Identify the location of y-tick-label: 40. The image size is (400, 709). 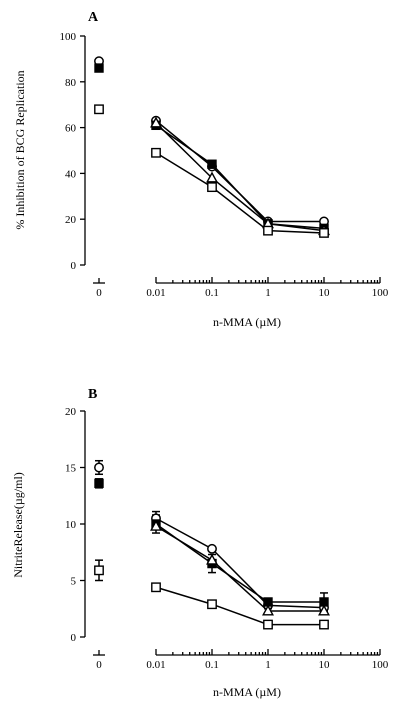
(71, 174).